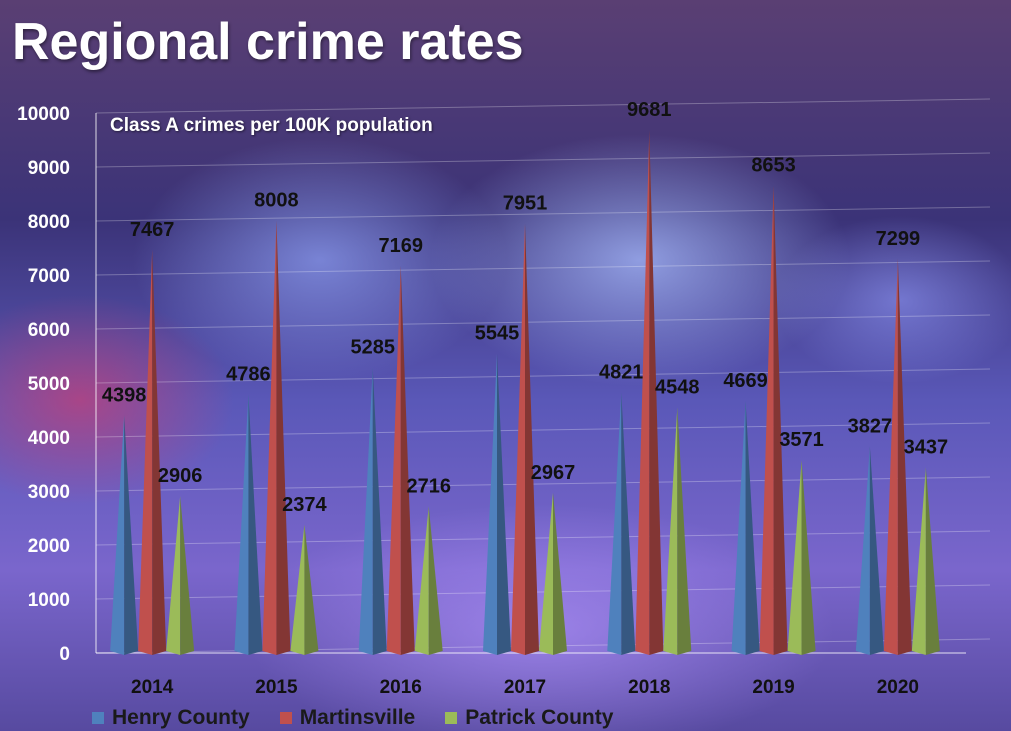 The image size is (1011, 731). I want to click on data-label: 7299, so click(898, 239).